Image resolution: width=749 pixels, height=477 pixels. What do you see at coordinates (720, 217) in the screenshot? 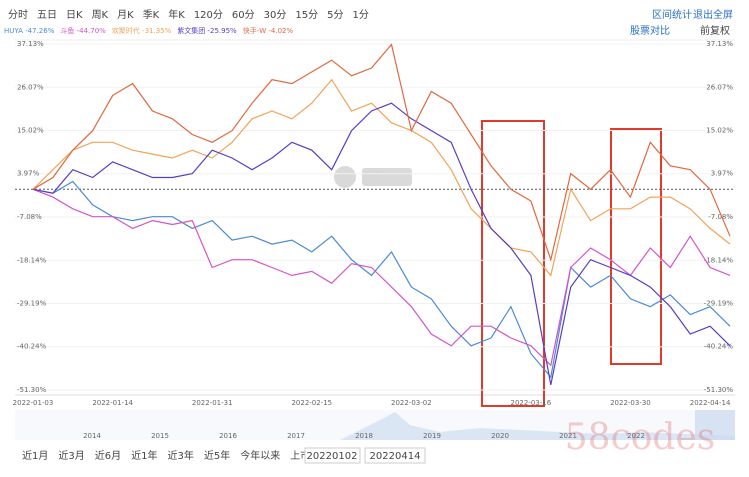
I see `y-tick-label-right: -7.08%` at bounding box center [720, 217].